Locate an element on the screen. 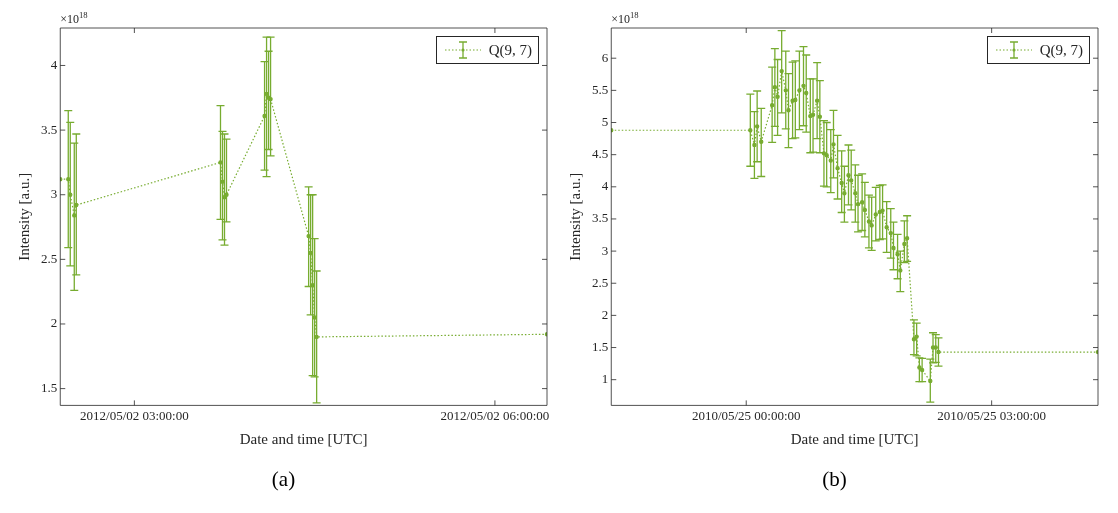  text: (b) is located at coordinates (834, 479).